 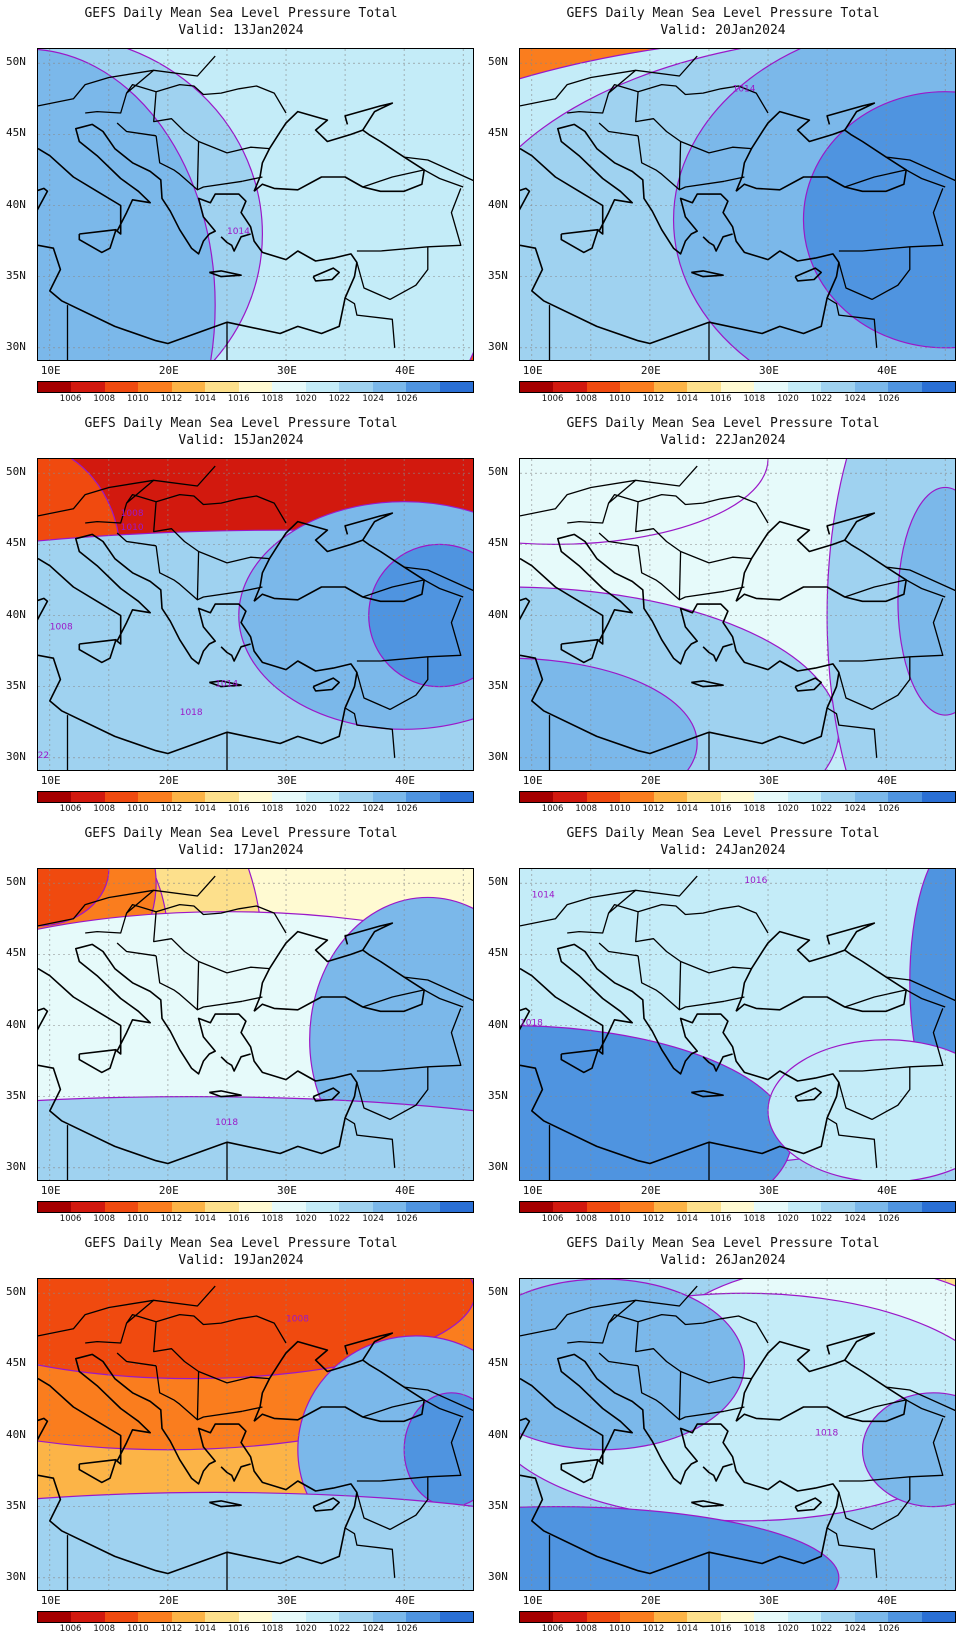 What do you see at coordinates (255, 1434) in the screenshot?
I see `pressure-map: 1008` at bounding box center [255, 1434].